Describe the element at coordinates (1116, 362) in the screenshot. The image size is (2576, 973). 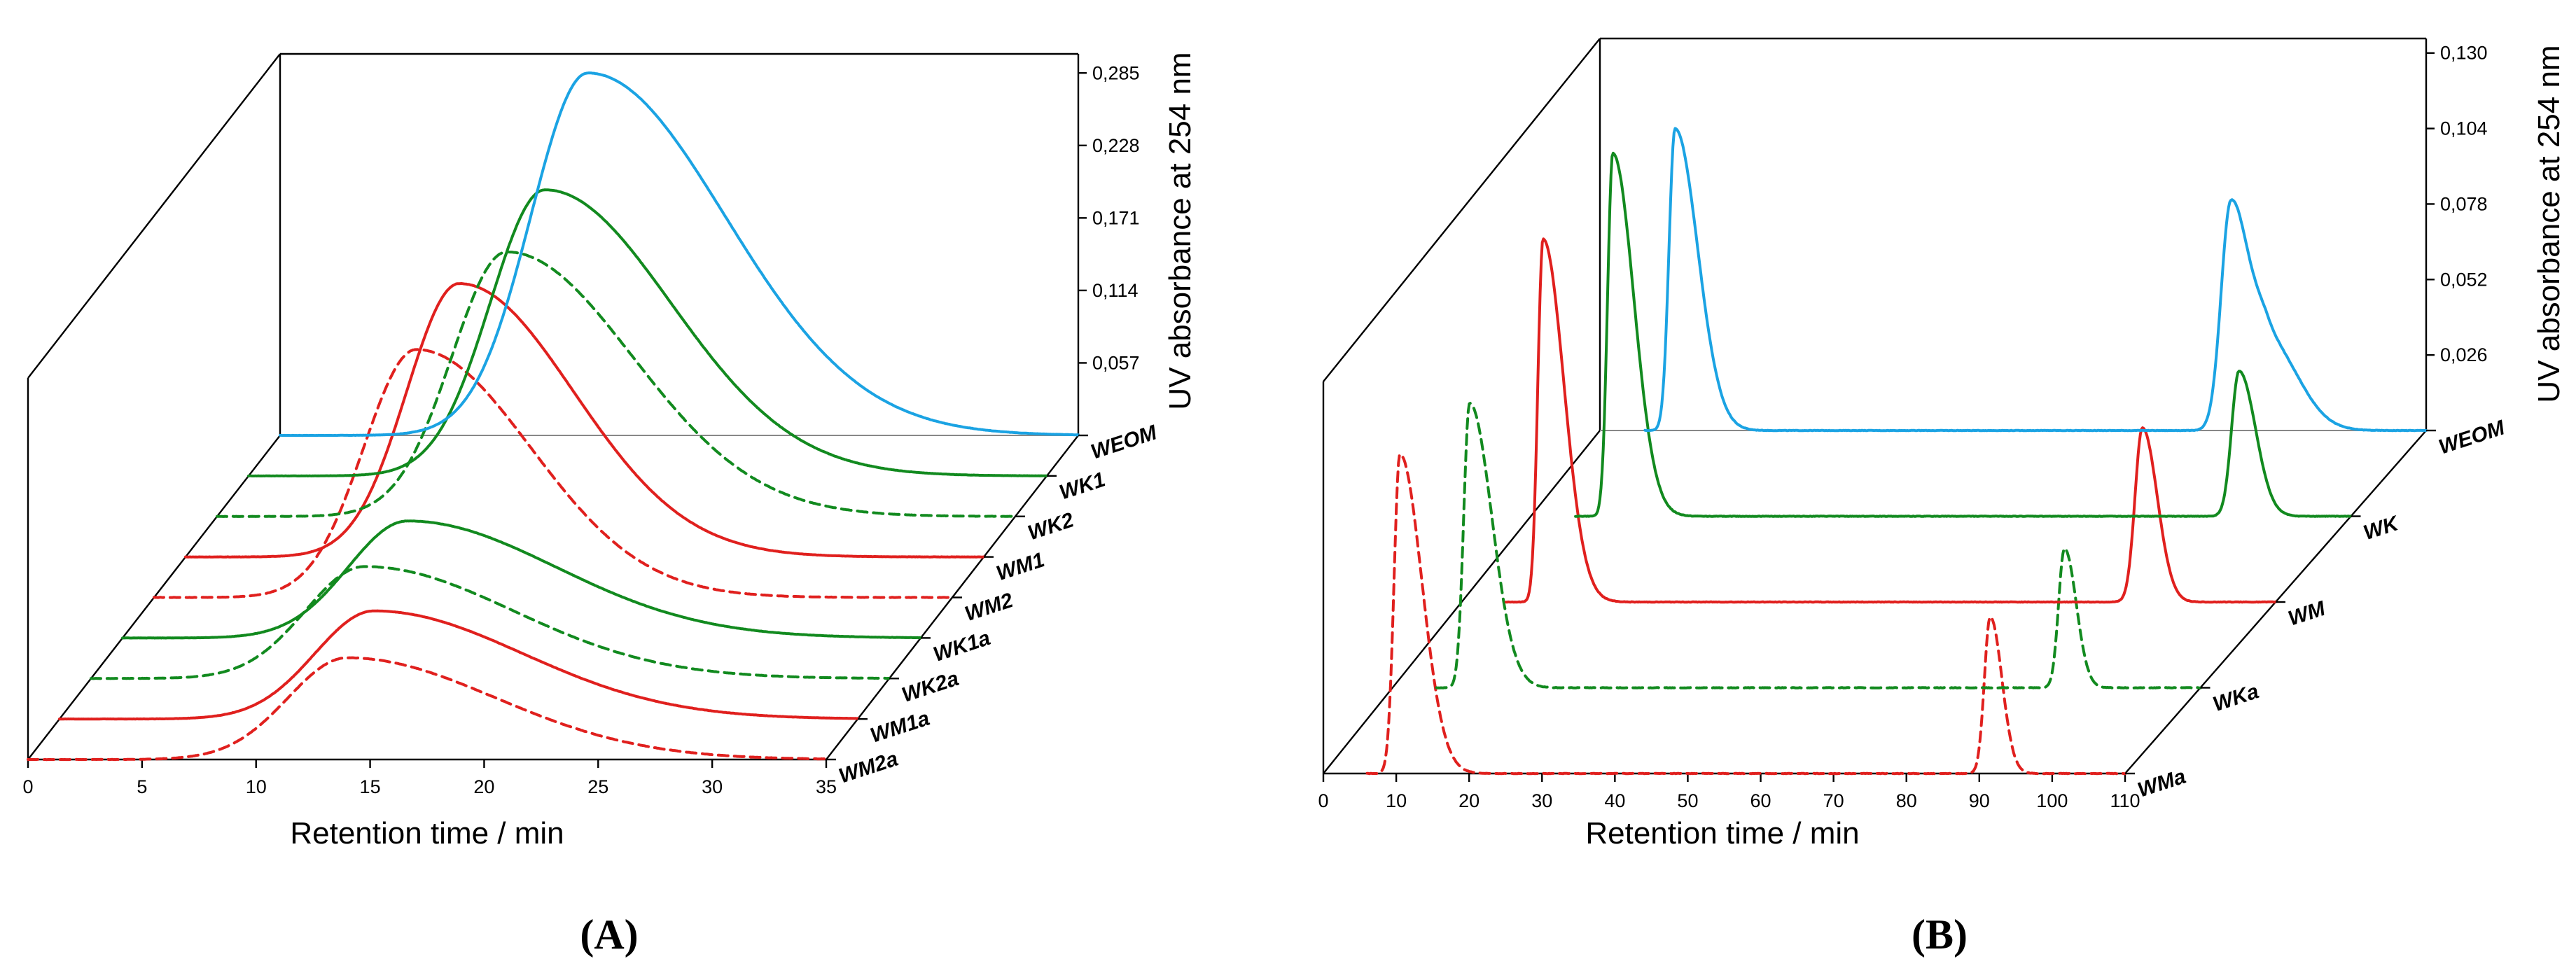
I see `y-tick-label: 0,057` at that location.